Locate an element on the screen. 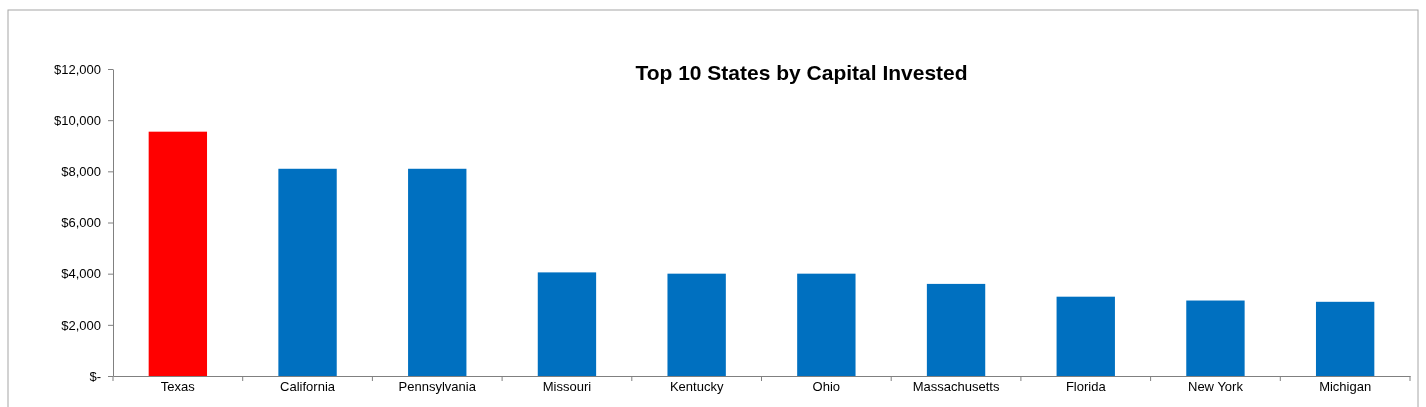 This screenshot has width=1426, height=407. y-tick-label: $- is located at coordinates (95, 376).